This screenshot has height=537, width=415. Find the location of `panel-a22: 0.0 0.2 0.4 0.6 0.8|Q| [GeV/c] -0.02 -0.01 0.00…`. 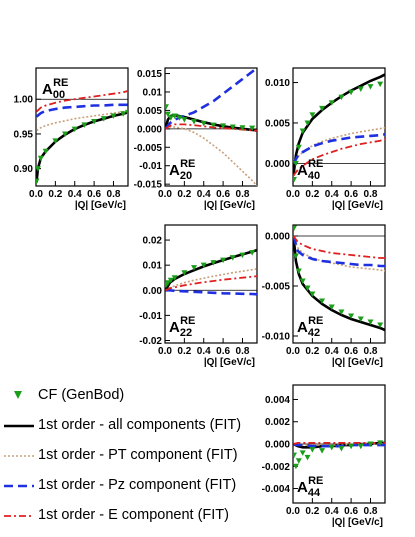

panel-a22: 0.0 0.2 0.4 0.6 0.8|Q| [GeV/c] -0.02 -0.01 0.00… is located at coordinates (198, 296).